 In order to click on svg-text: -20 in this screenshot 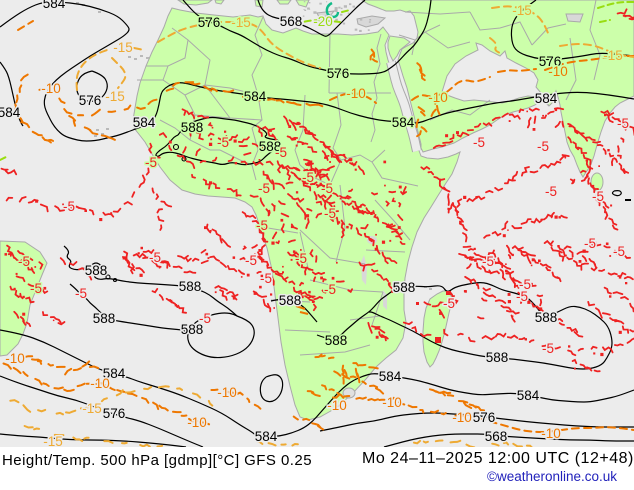, I will do `click(323, 21)`.